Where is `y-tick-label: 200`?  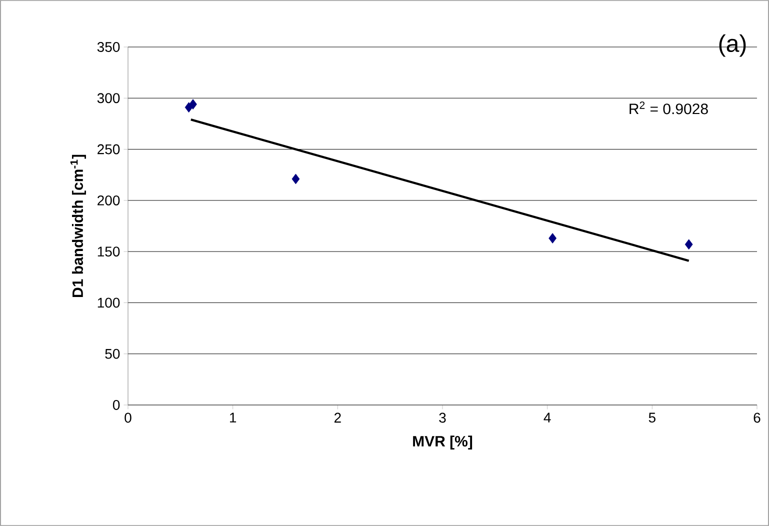 y-tick-label: 200 is located at coordinates (109, 200).